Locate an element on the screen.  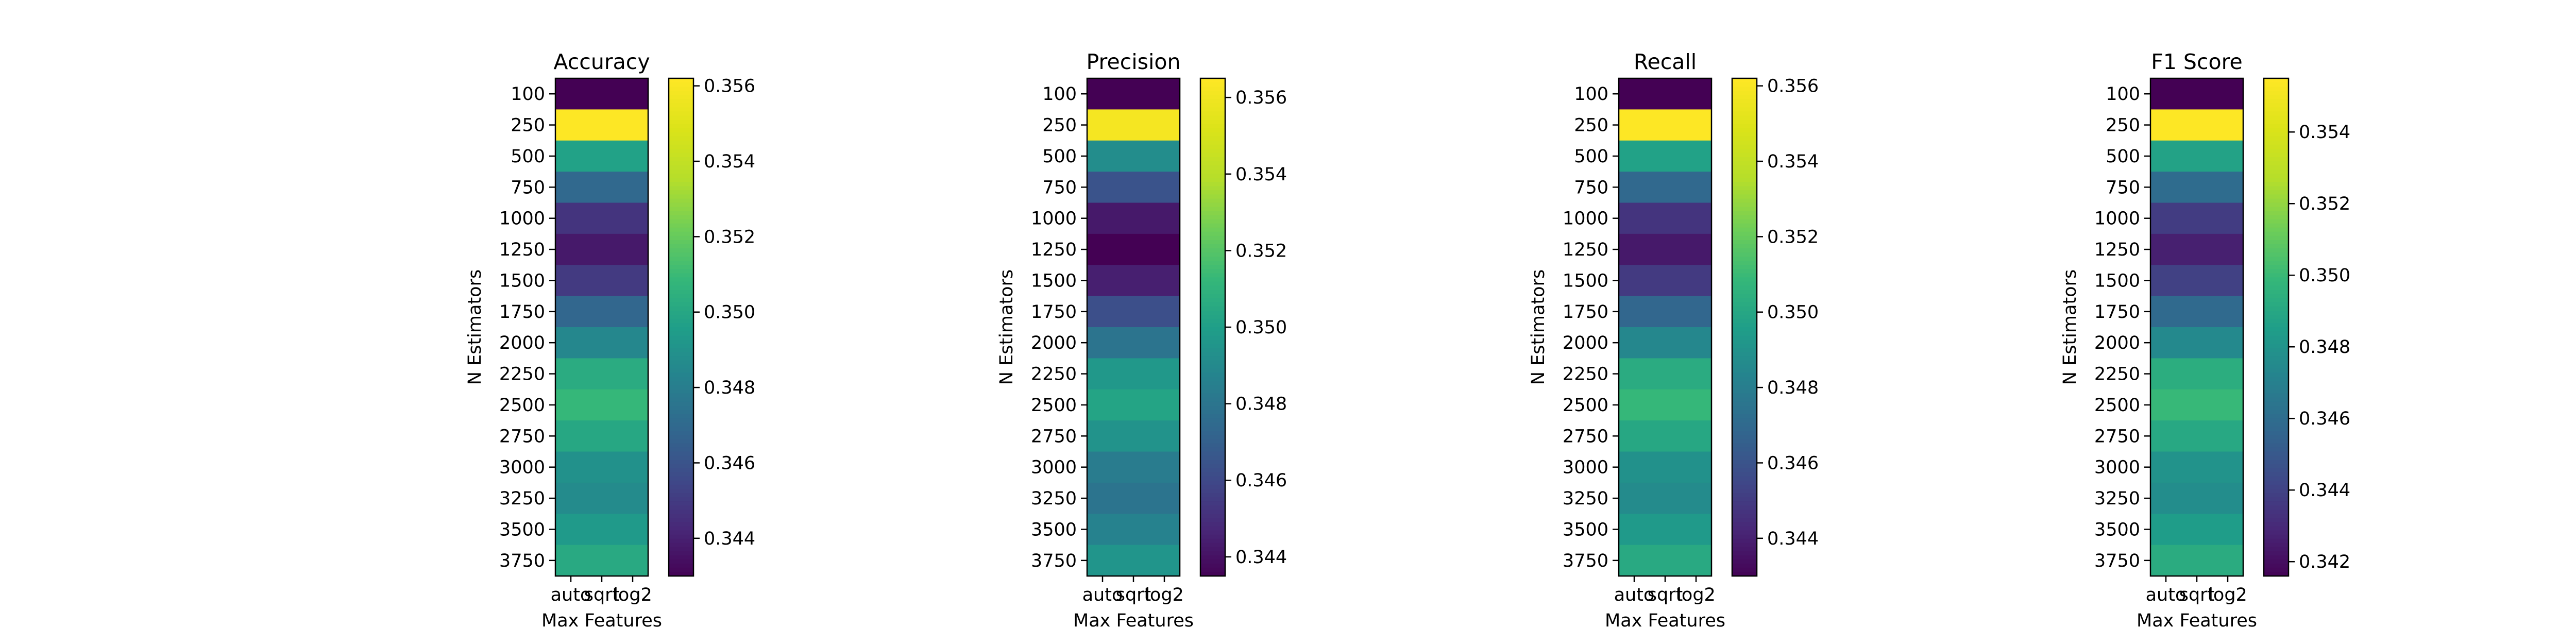
x-tick-label: log2 is located at coordinates (1164, 595).